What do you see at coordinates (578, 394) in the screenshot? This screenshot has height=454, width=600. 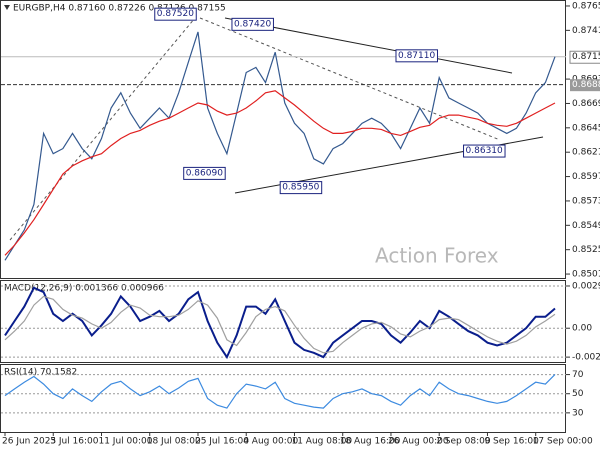 I see `y-tick-label: 50` at bounding box center [578, 394].